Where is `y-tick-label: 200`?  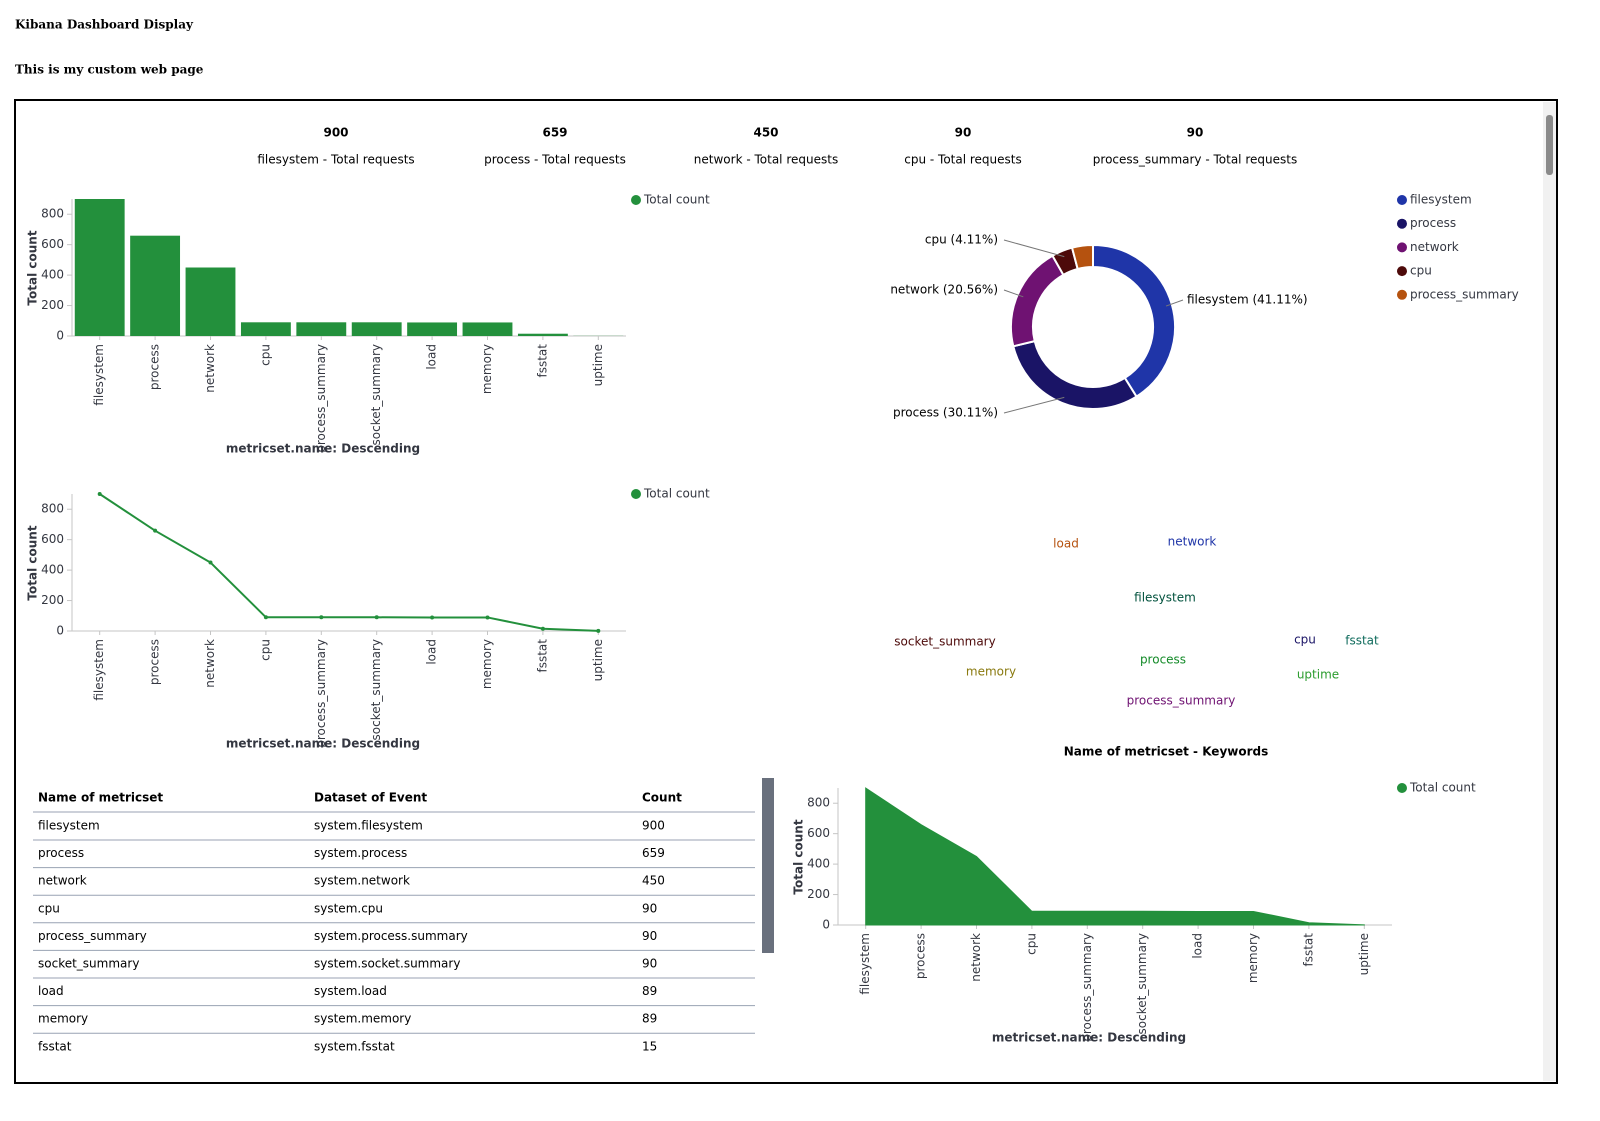
y-tick-label: 200 is located at coordinates (818, 894).